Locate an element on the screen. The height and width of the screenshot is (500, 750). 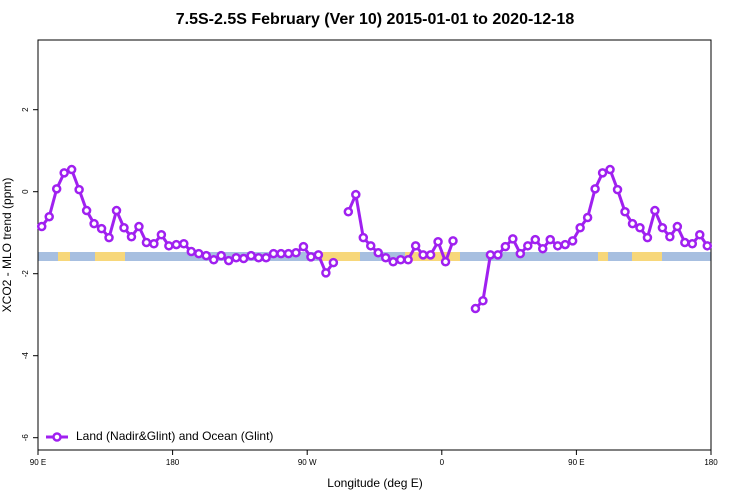
y-tick-label: -4 is located at coordinates (25, 356).